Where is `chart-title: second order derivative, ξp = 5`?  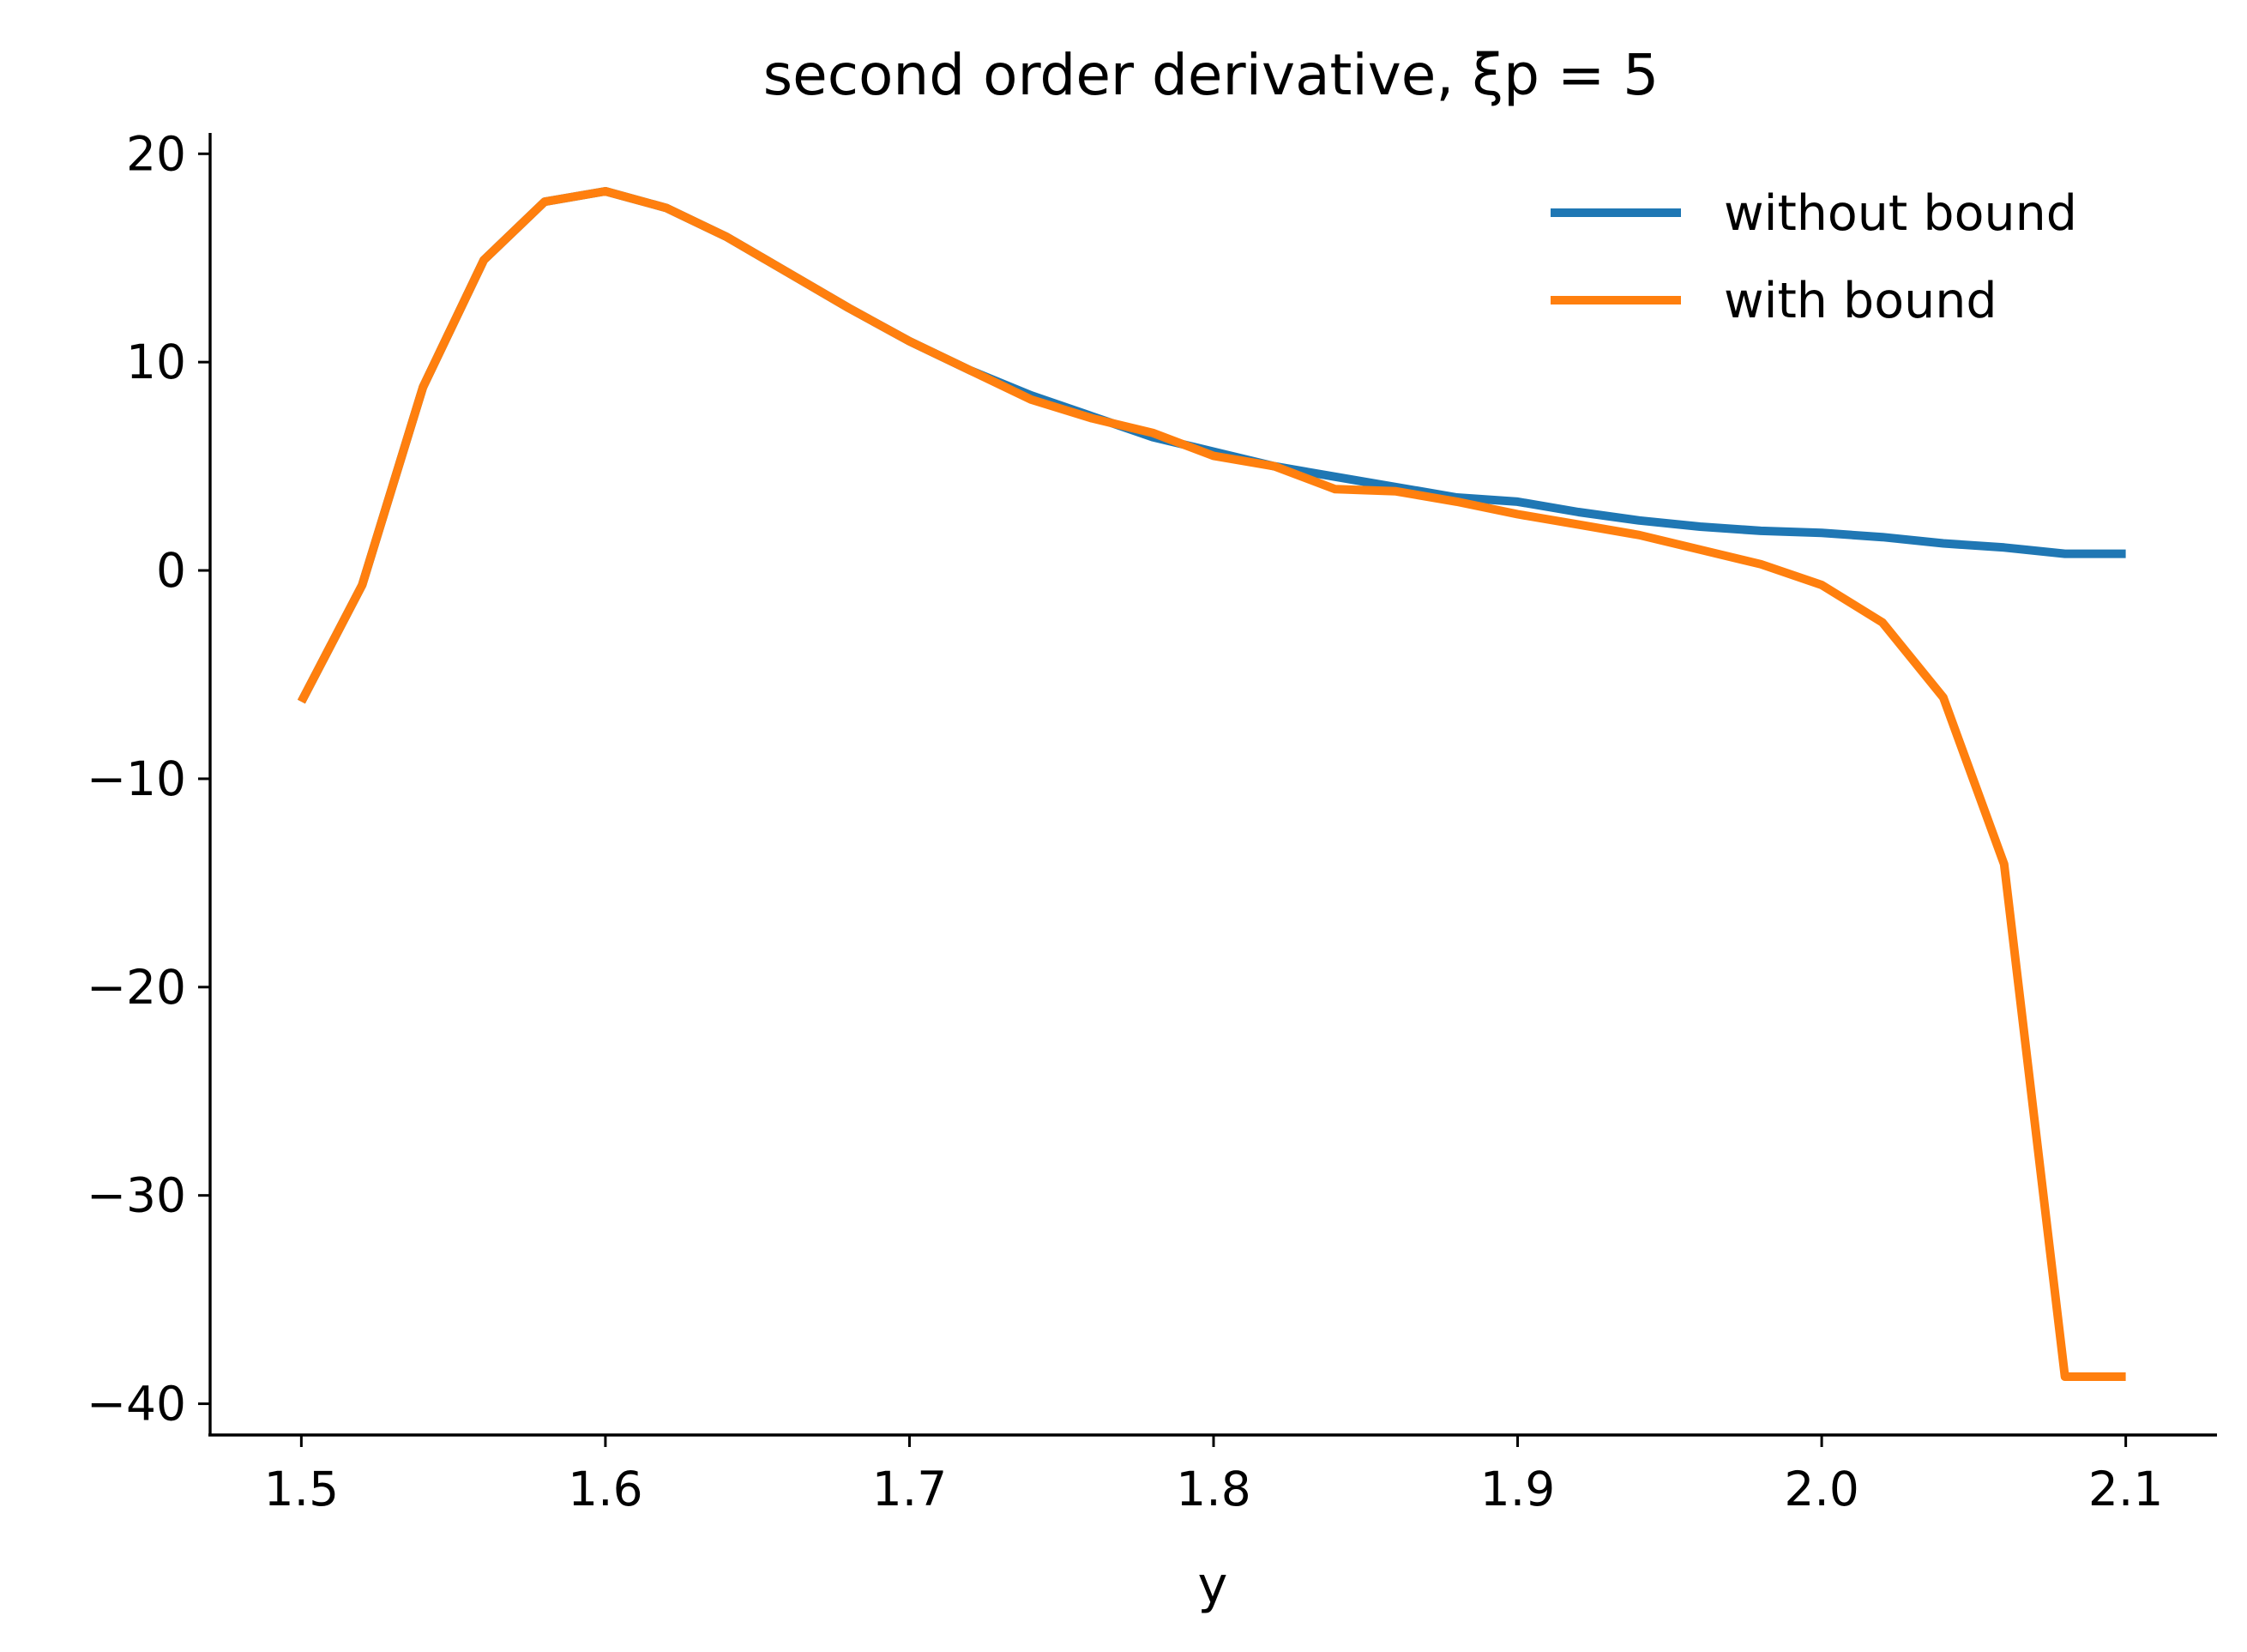
chart-title: second order derivative, ξp = 5 is located at coordinates (1212, 75).